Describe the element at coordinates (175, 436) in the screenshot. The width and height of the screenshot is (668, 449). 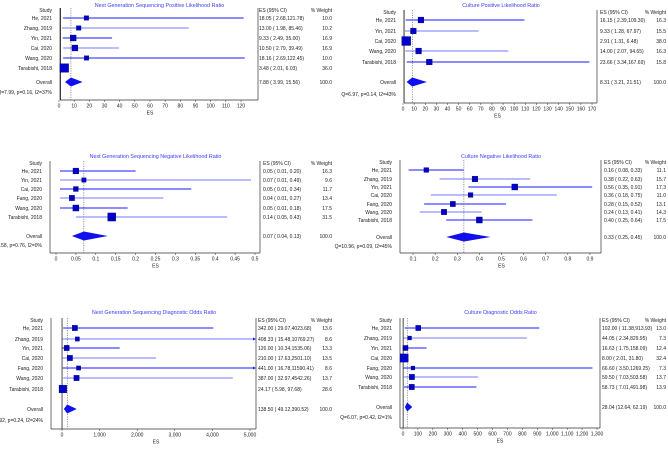
I see `x-tick-label: 3,000` at that location.